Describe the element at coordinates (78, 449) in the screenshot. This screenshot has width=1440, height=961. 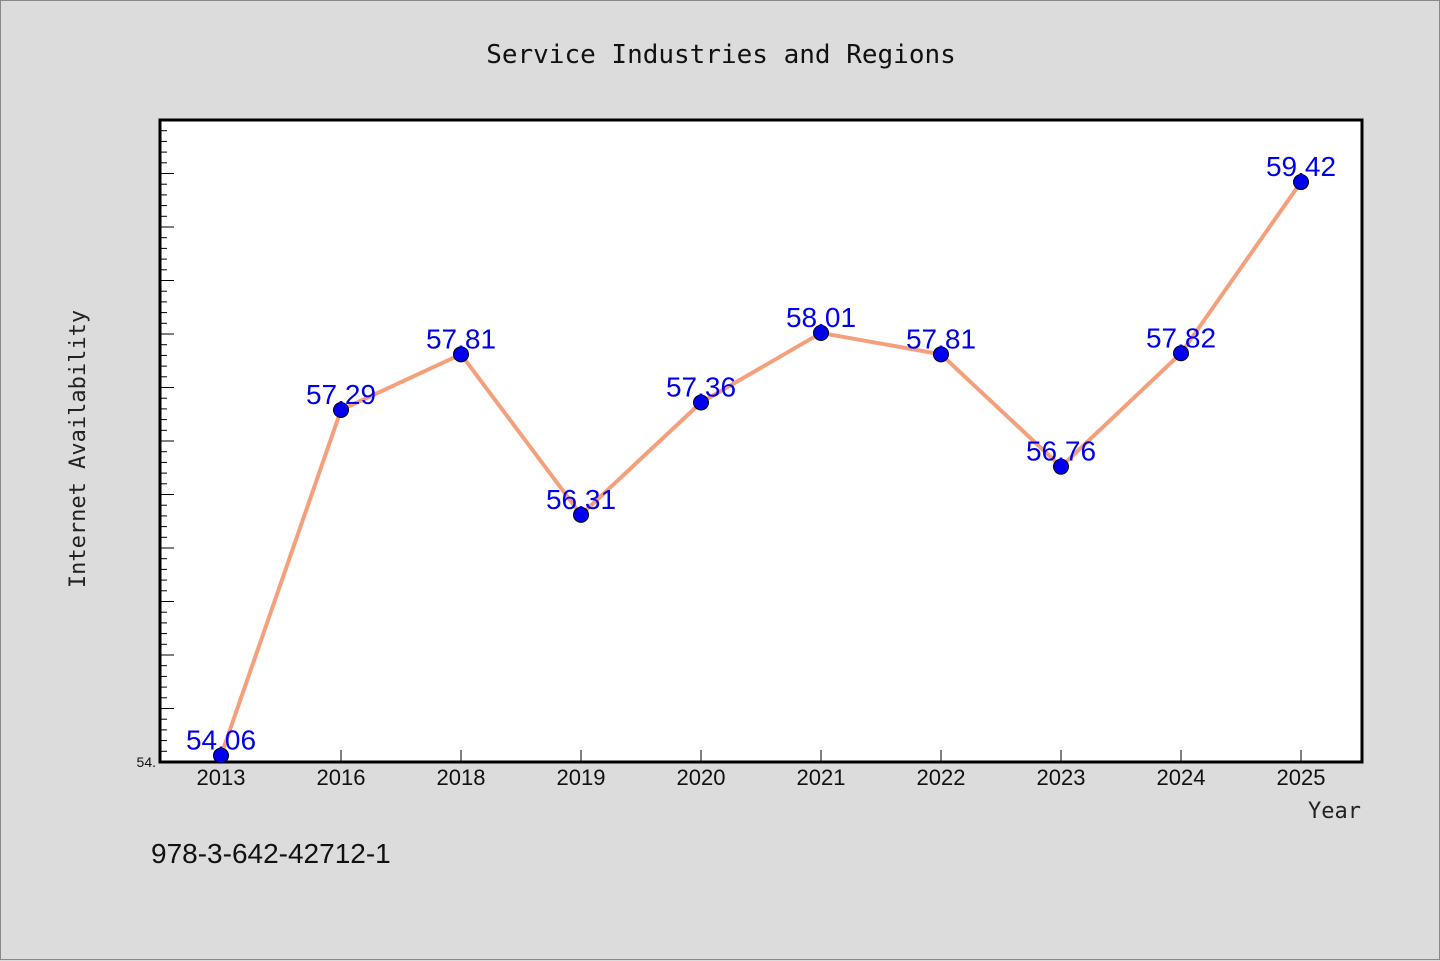
I see `y-axis-label: Internet Availability` at that location.